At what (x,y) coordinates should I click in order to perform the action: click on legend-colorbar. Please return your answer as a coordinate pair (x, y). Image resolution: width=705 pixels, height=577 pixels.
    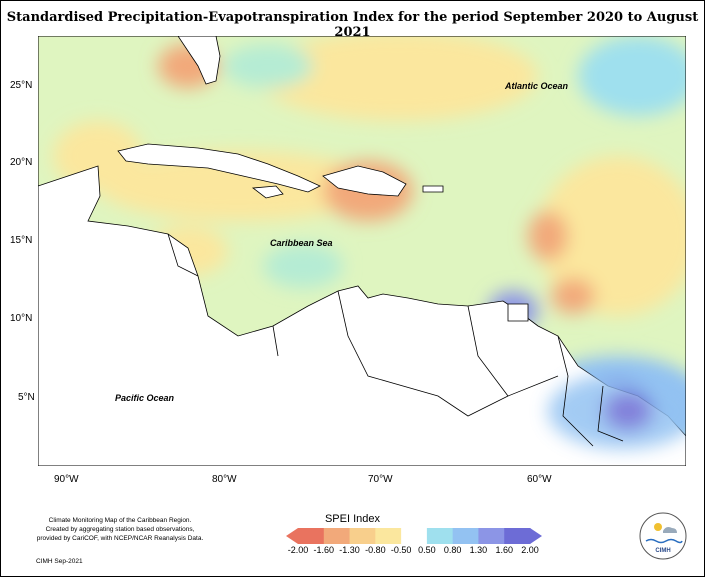
    Looking at the image, I should click on (414, 536).